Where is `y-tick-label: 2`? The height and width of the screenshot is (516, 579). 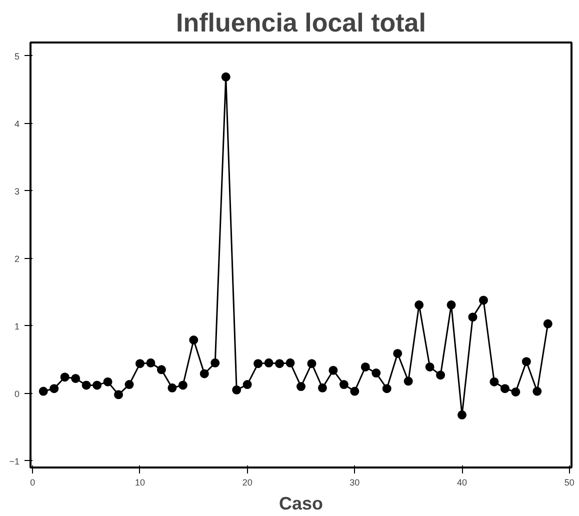
y-tick-label: 2 is located at coordinates (17, 259).